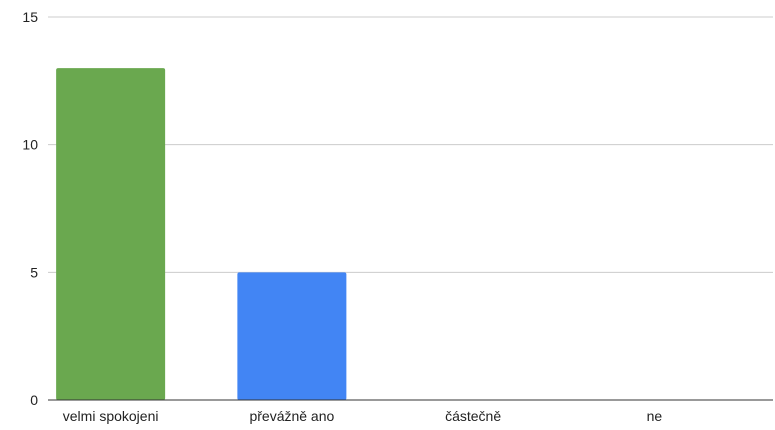  I want to click on y-tick-label: 0, so click(34, 400).